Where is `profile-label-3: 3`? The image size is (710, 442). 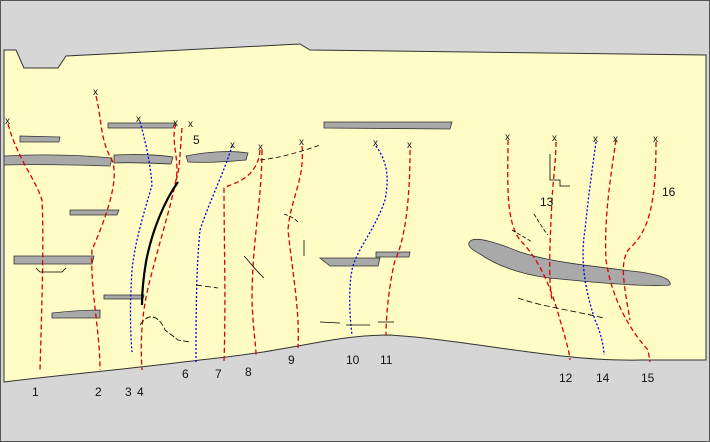 profile-label-3: 3 is located at coordinates (128, 392).